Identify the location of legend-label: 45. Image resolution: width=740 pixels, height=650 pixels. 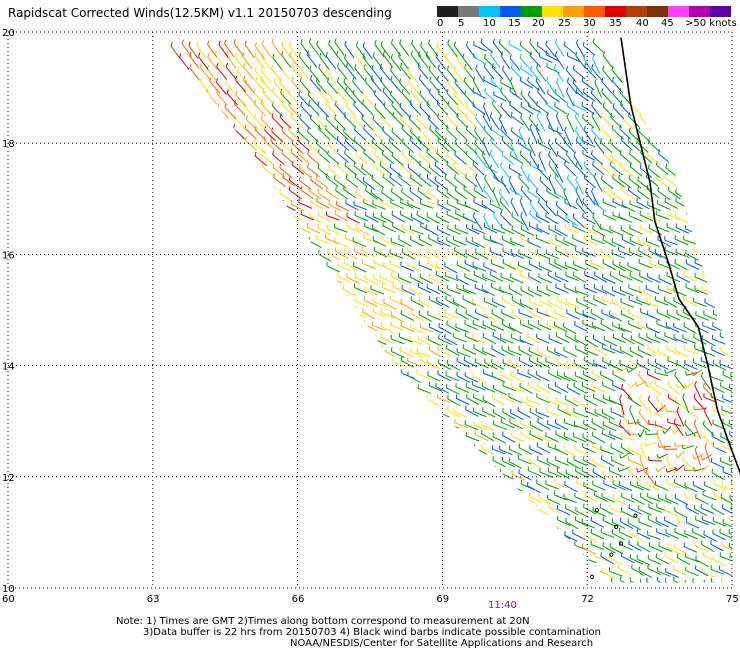
(667, 23).